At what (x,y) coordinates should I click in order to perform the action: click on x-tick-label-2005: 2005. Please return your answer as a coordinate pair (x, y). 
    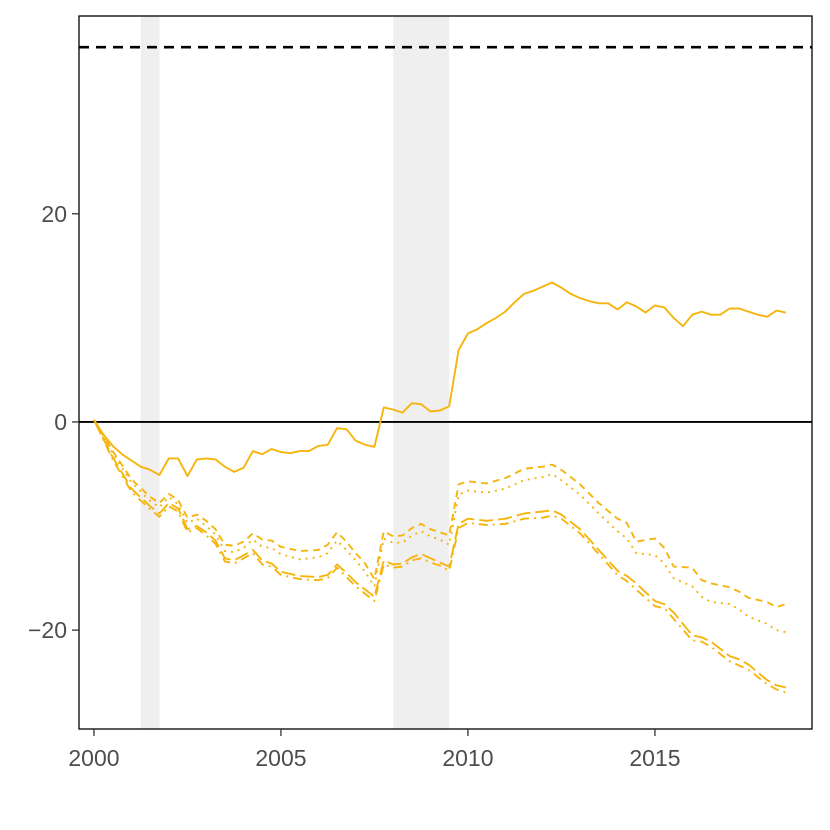
    Looking at the image, I should click on (280, 758).